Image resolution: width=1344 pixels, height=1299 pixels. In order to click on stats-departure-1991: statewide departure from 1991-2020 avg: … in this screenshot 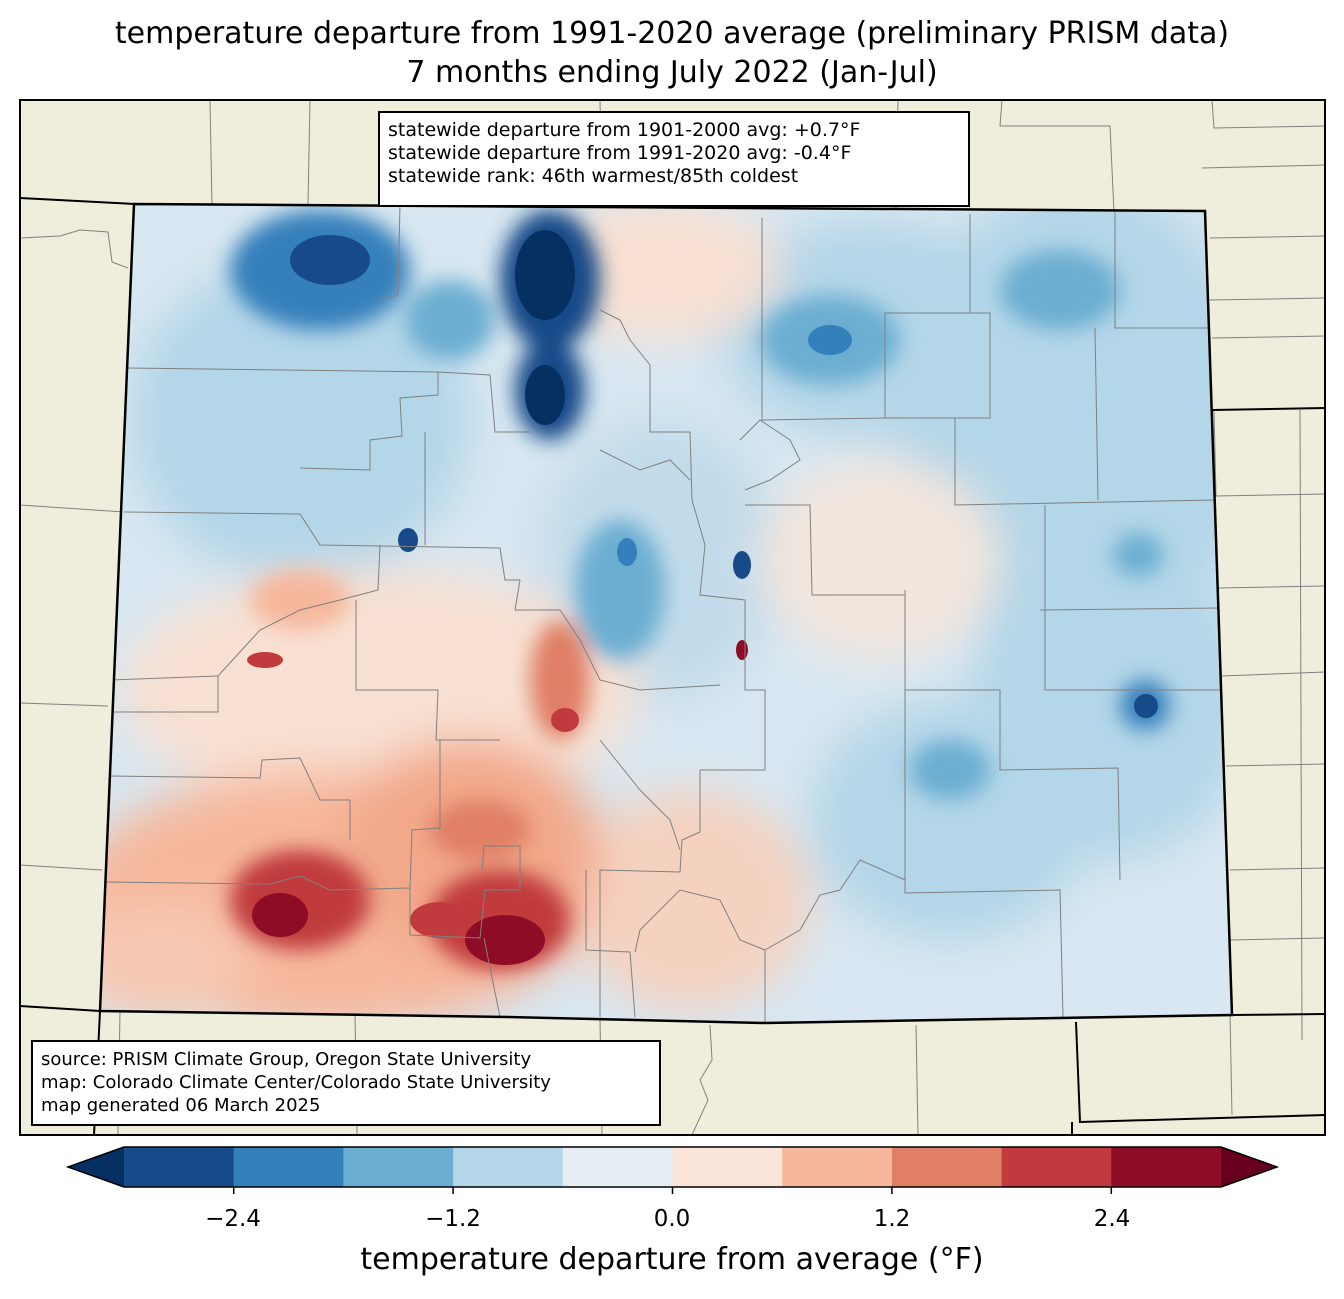, I will do `click(620, 153)`.